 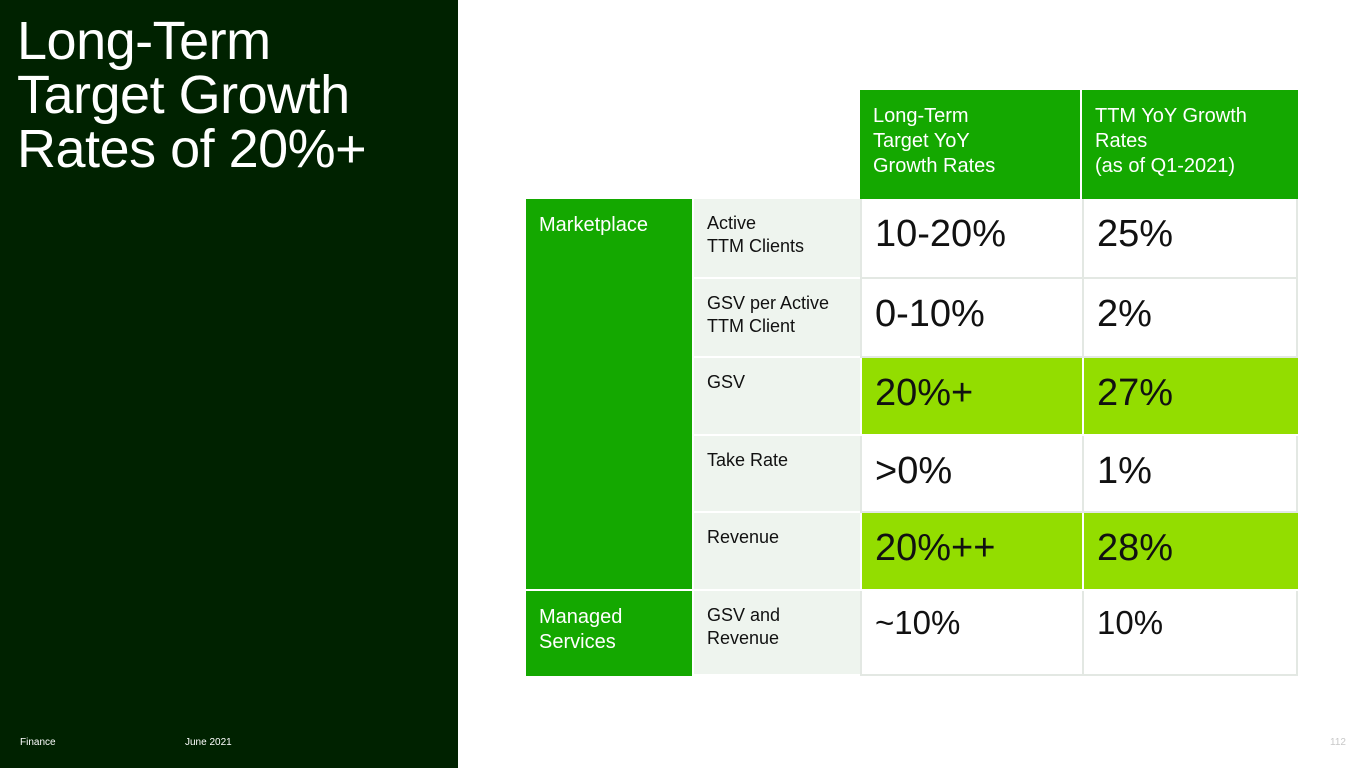 I want to click on ttm-value-cell-highlight: 28%, so click(x=1190, y=552).